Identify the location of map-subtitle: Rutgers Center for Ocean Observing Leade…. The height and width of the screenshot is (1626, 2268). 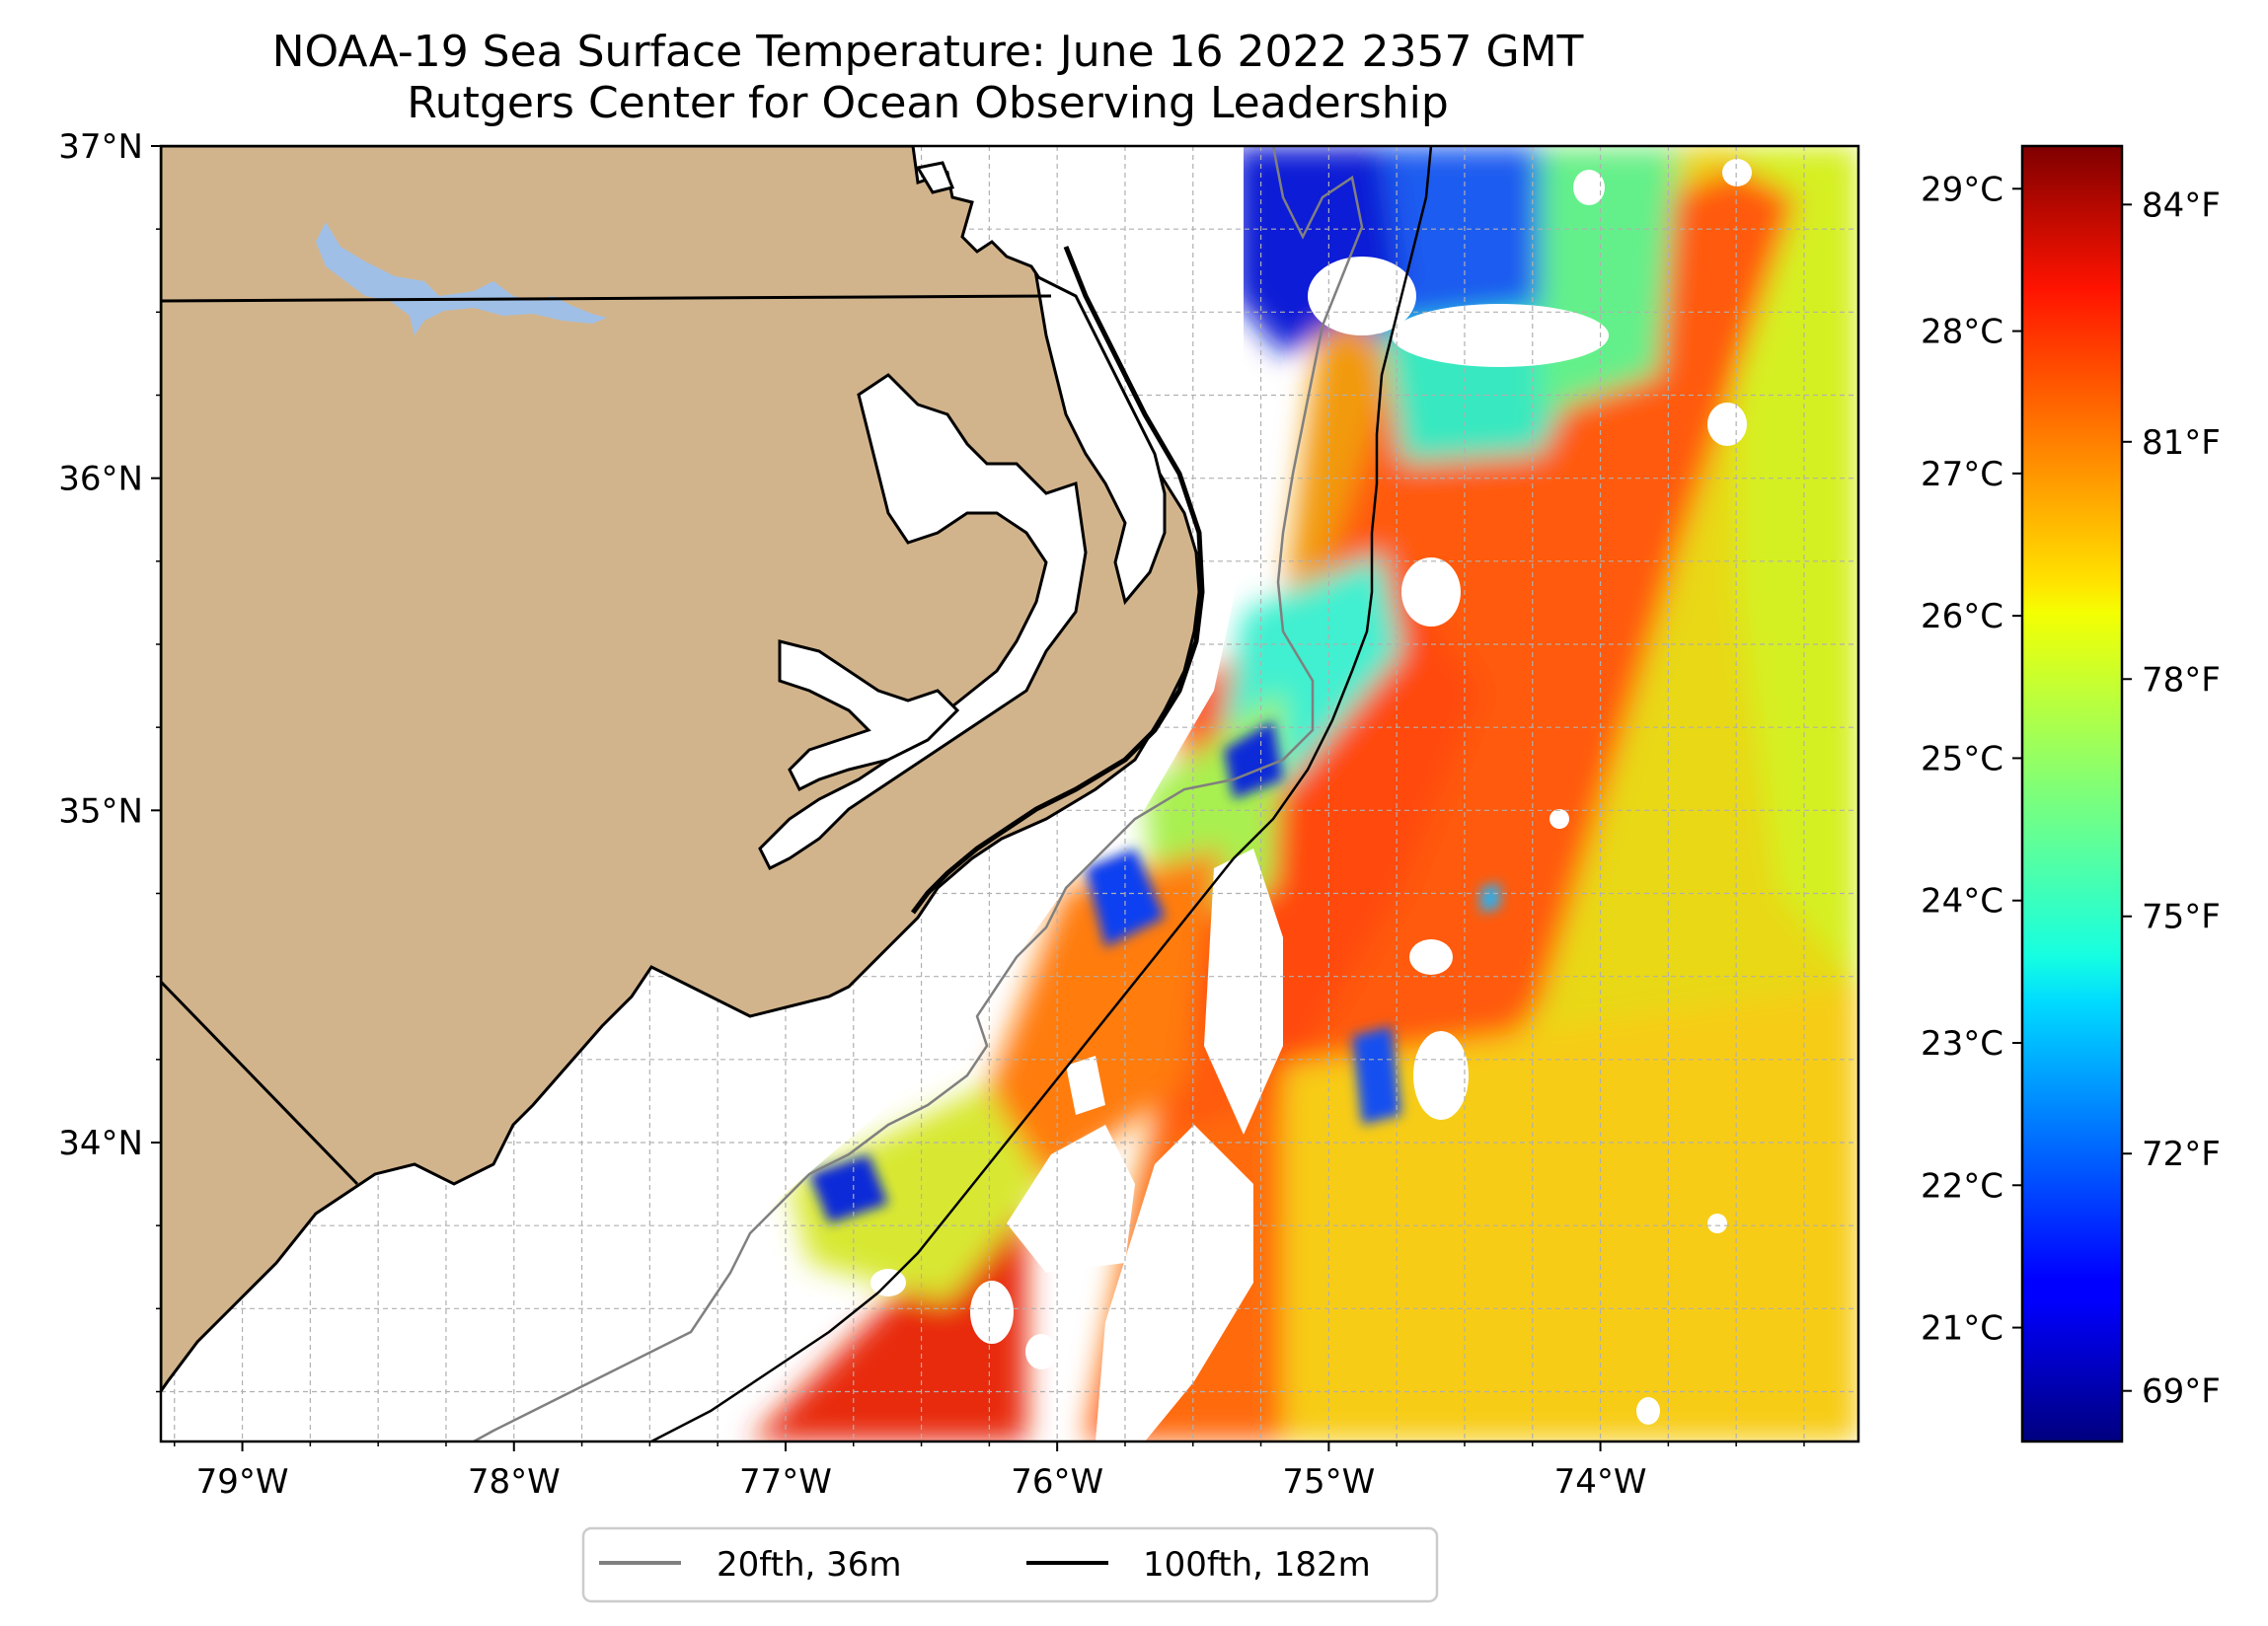
(928, 103).